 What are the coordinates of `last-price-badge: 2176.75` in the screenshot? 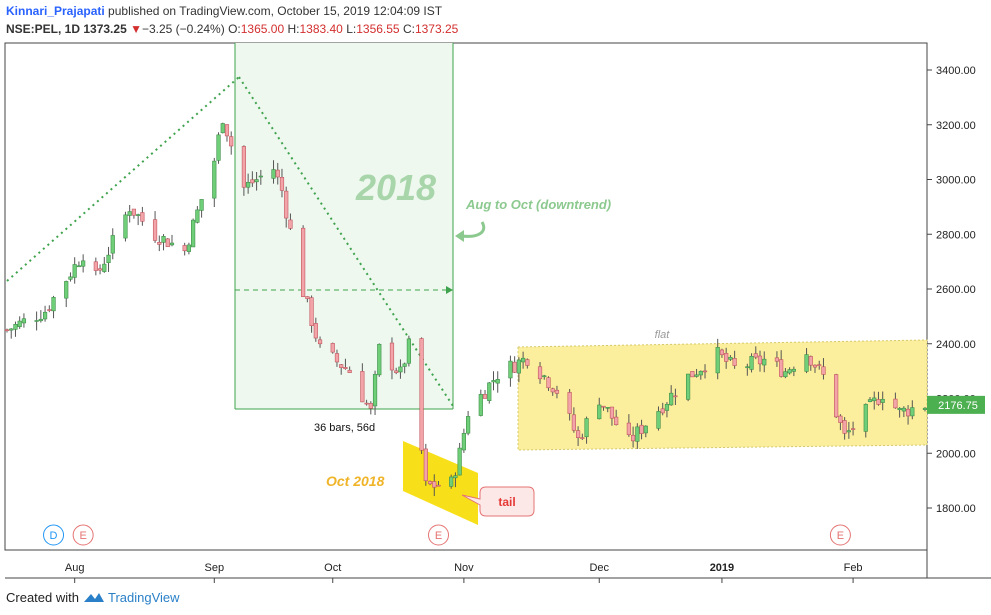 It's located at (956, 404).